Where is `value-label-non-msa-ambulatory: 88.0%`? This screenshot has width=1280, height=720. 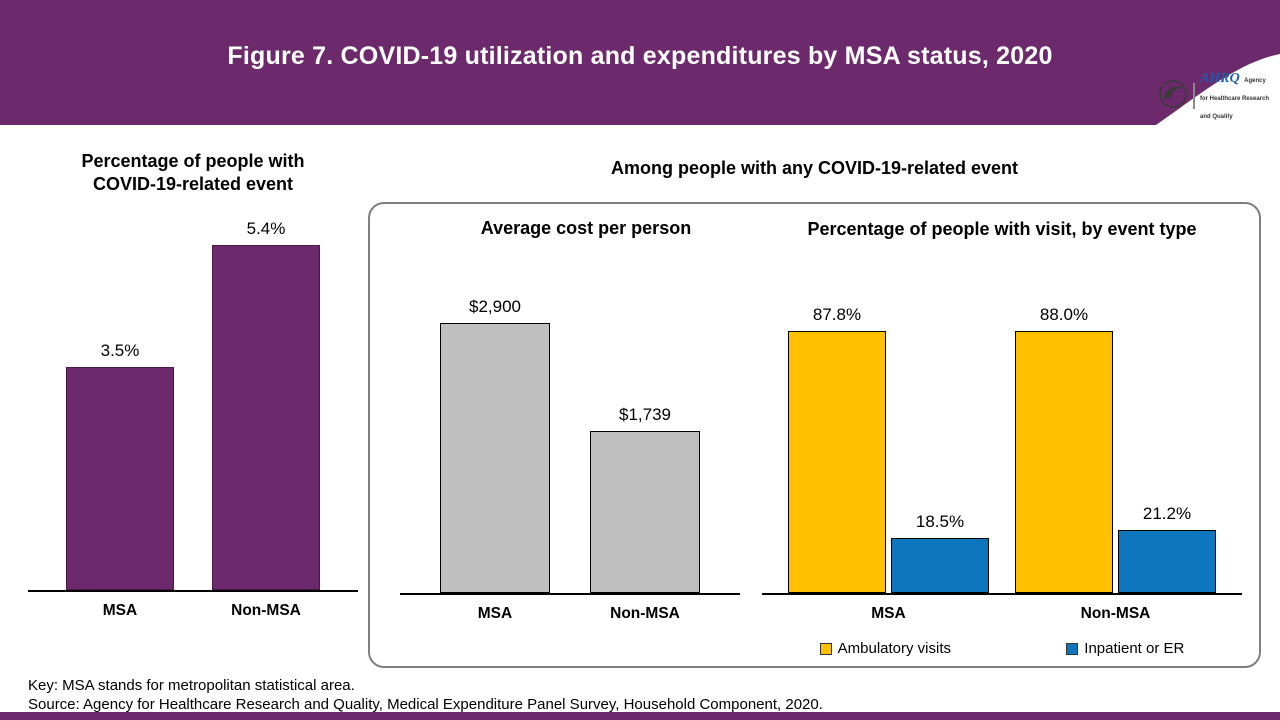
value-label-non-msa-ambulatory: 88.0% is located at coordinates (1064, 314).